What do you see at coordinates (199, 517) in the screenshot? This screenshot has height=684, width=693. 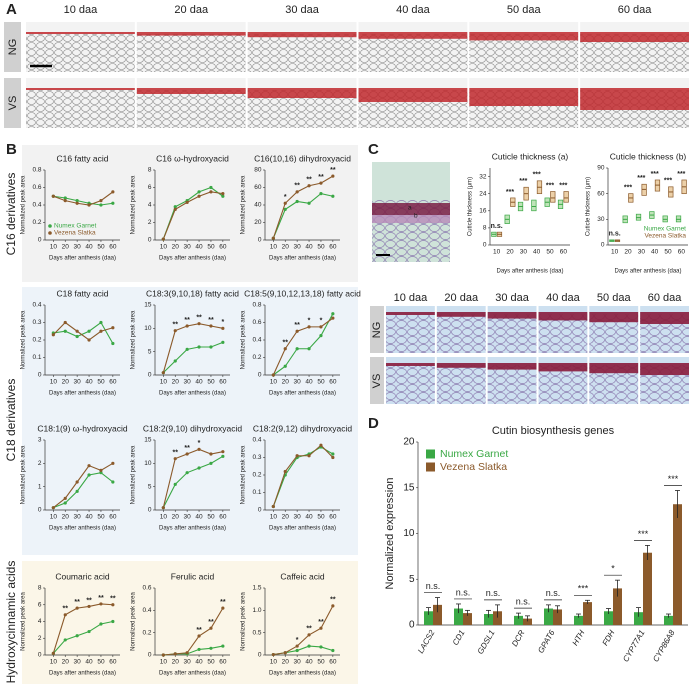 I see `x-tick-label: 40` at bounding box center [199, 517].